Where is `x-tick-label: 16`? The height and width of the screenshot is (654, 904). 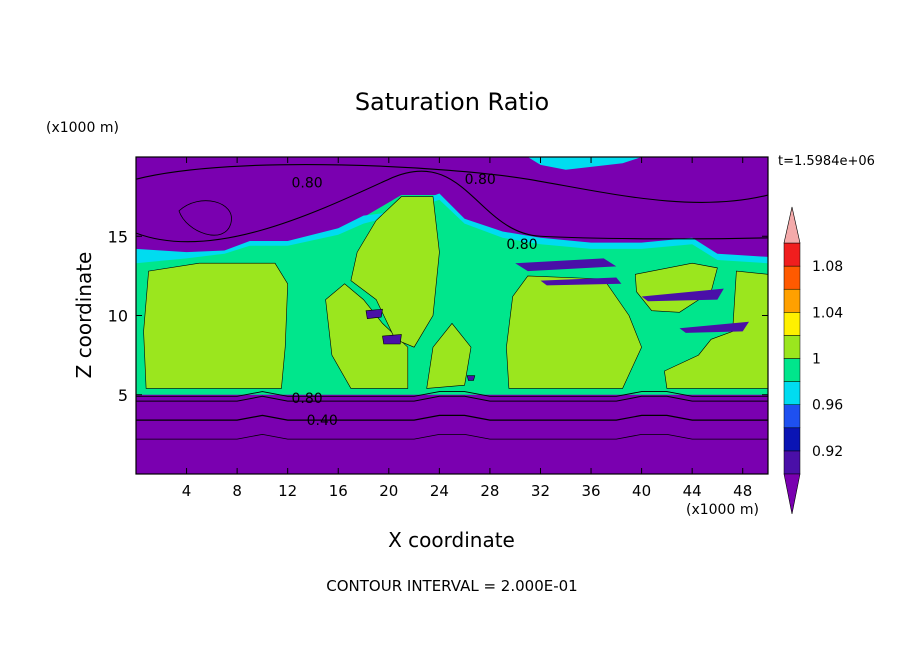 x-tick-label: 16 is located at coordinates (338, 491).